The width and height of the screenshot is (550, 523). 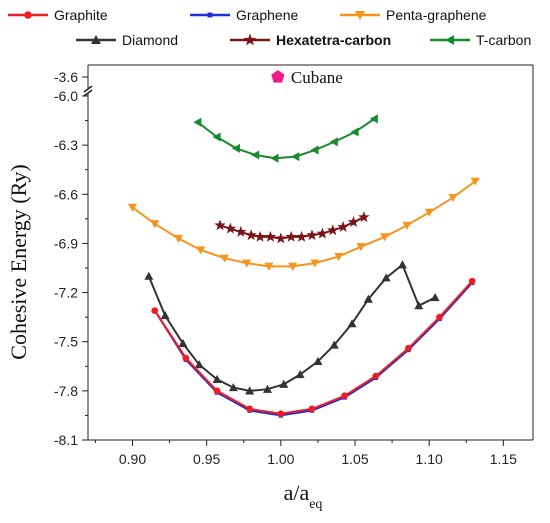 What do you see at coordinates (267, 15) in the screenshot?
I see `legend-label: Graphene` at bounding box center [267, 15].